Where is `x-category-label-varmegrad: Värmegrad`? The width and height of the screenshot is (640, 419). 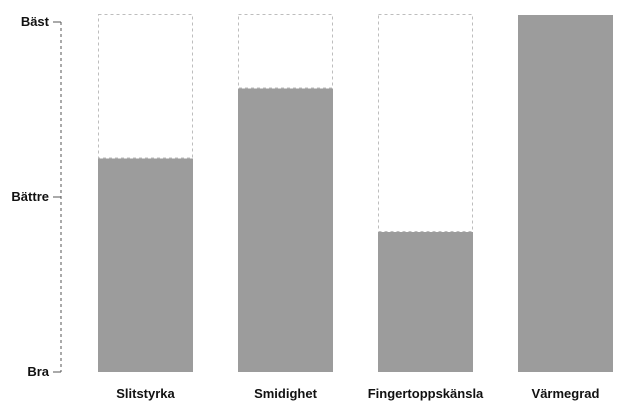 x-category-label-varmegrad: Värmegrad is located at coordinates (566, 393).